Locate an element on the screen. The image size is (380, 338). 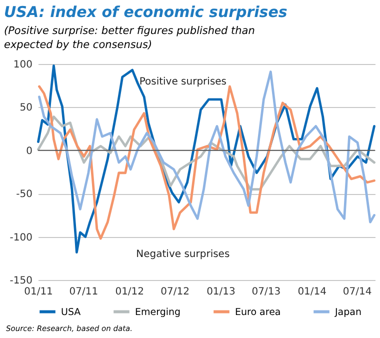
legend-label: Japan is located at coordinates (348, 312).